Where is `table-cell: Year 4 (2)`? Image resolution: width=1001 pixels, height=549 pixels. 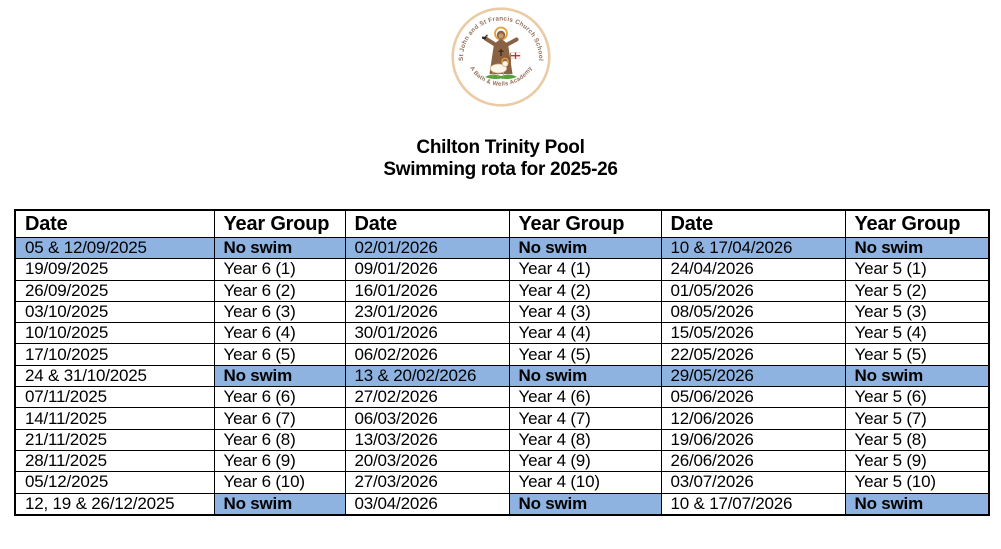
table-cell: Year 4 (2) is located at coordinates (585, 290).